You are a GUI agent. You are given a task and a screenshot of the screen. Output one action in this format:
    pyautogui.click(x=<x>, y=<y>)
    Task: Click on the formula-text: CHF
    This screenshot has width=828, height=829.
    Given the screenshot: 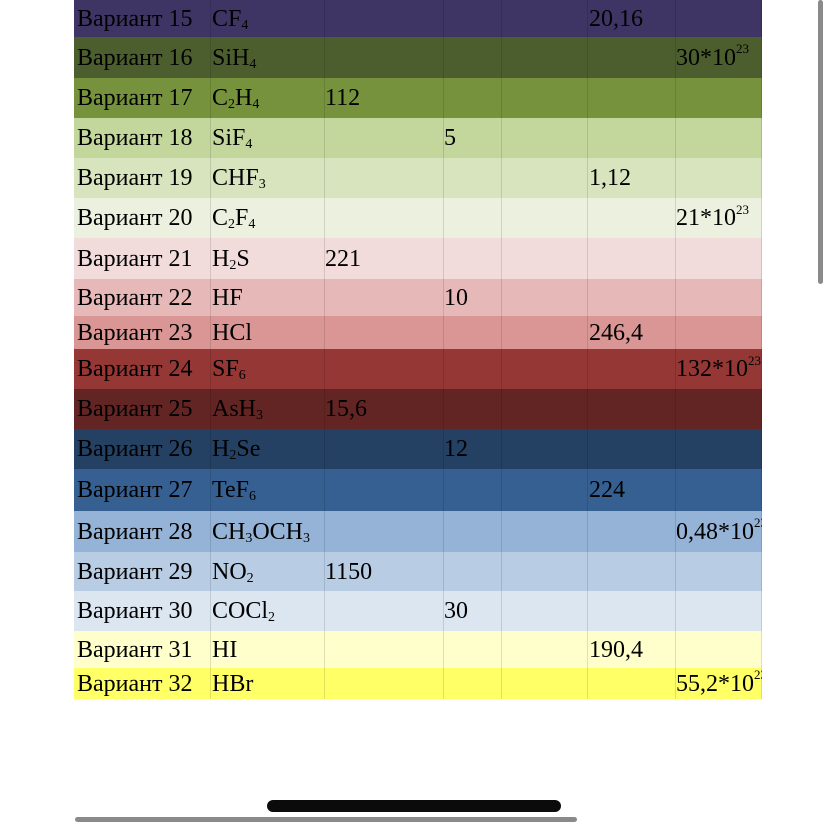 What is the action you would take?
    pyautogui.click(x=235, y=178)
    